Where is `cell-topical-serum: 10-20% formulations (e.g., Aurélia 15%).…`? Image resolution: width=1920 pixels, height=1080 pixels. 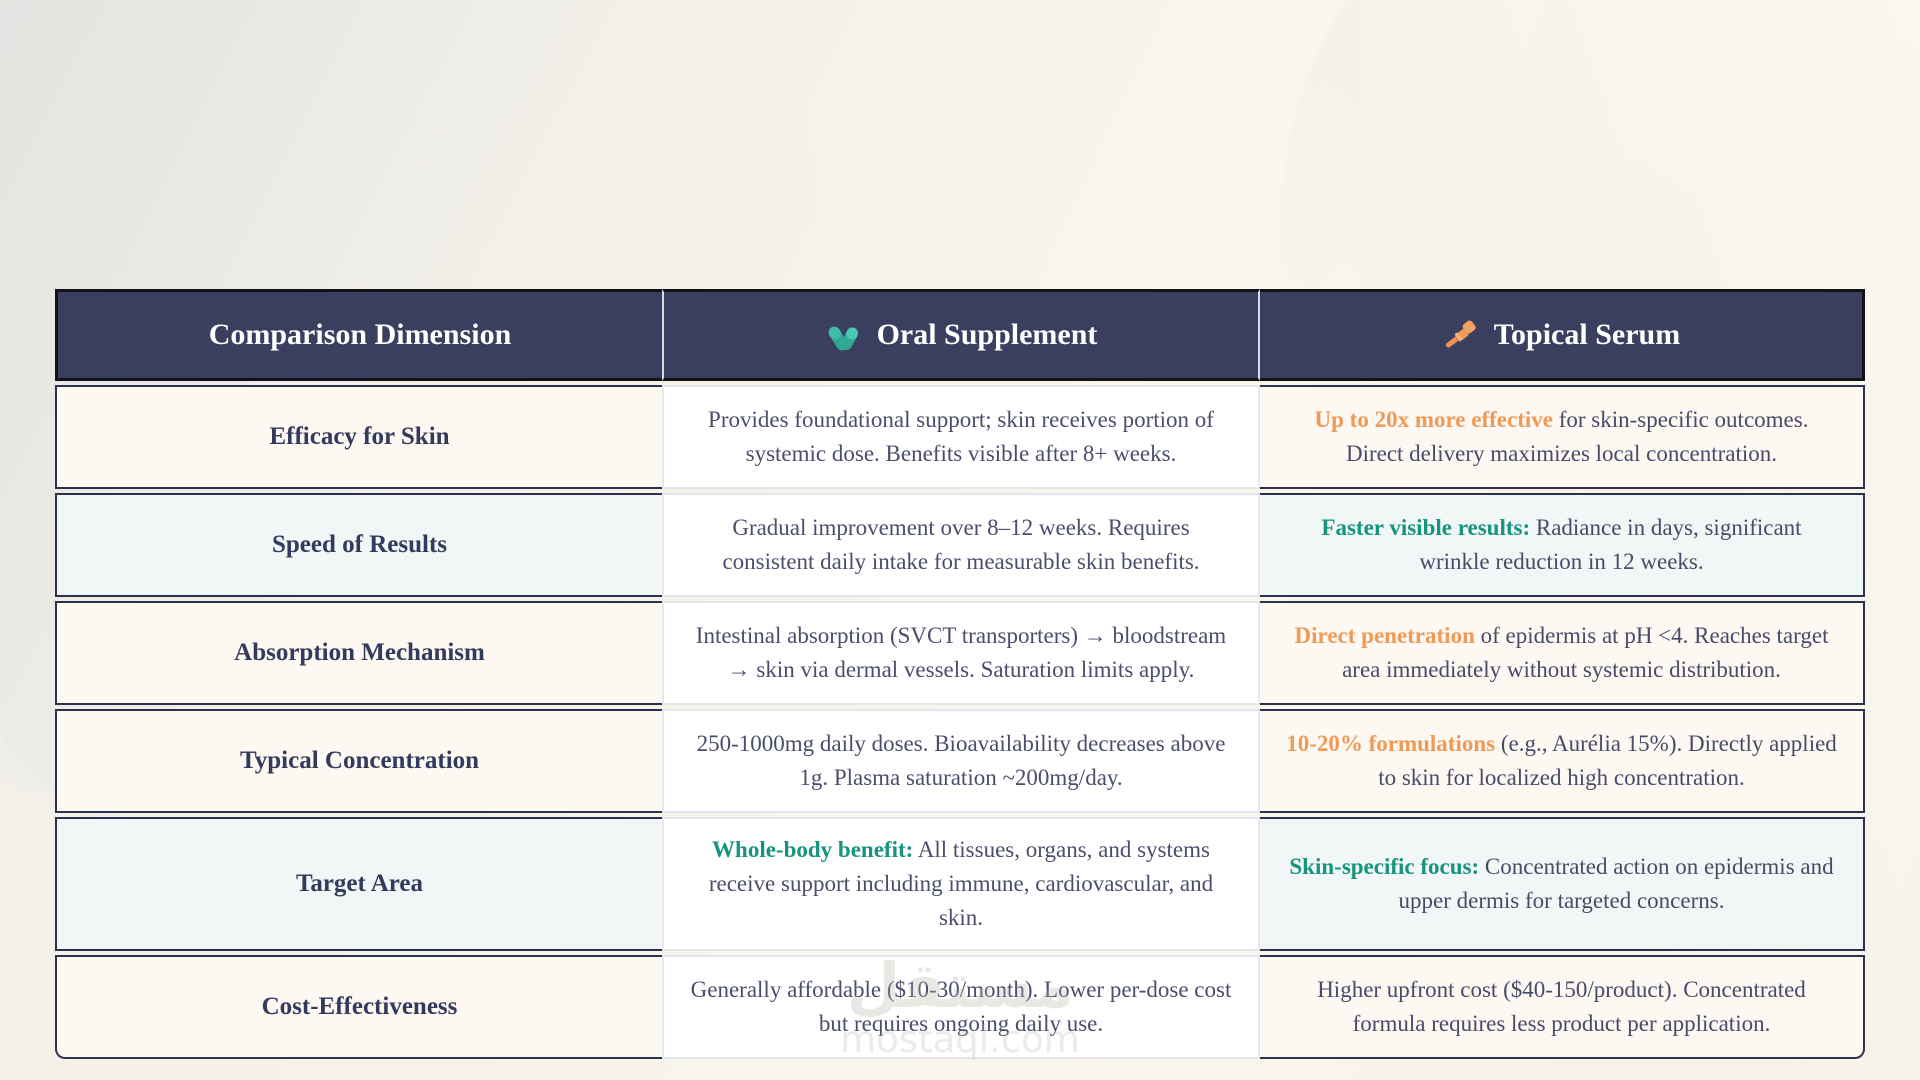
cell-topical-serum: 10-20% formulations (e.g., Aurélia 15%).… is located at coordinates (1562, 760).